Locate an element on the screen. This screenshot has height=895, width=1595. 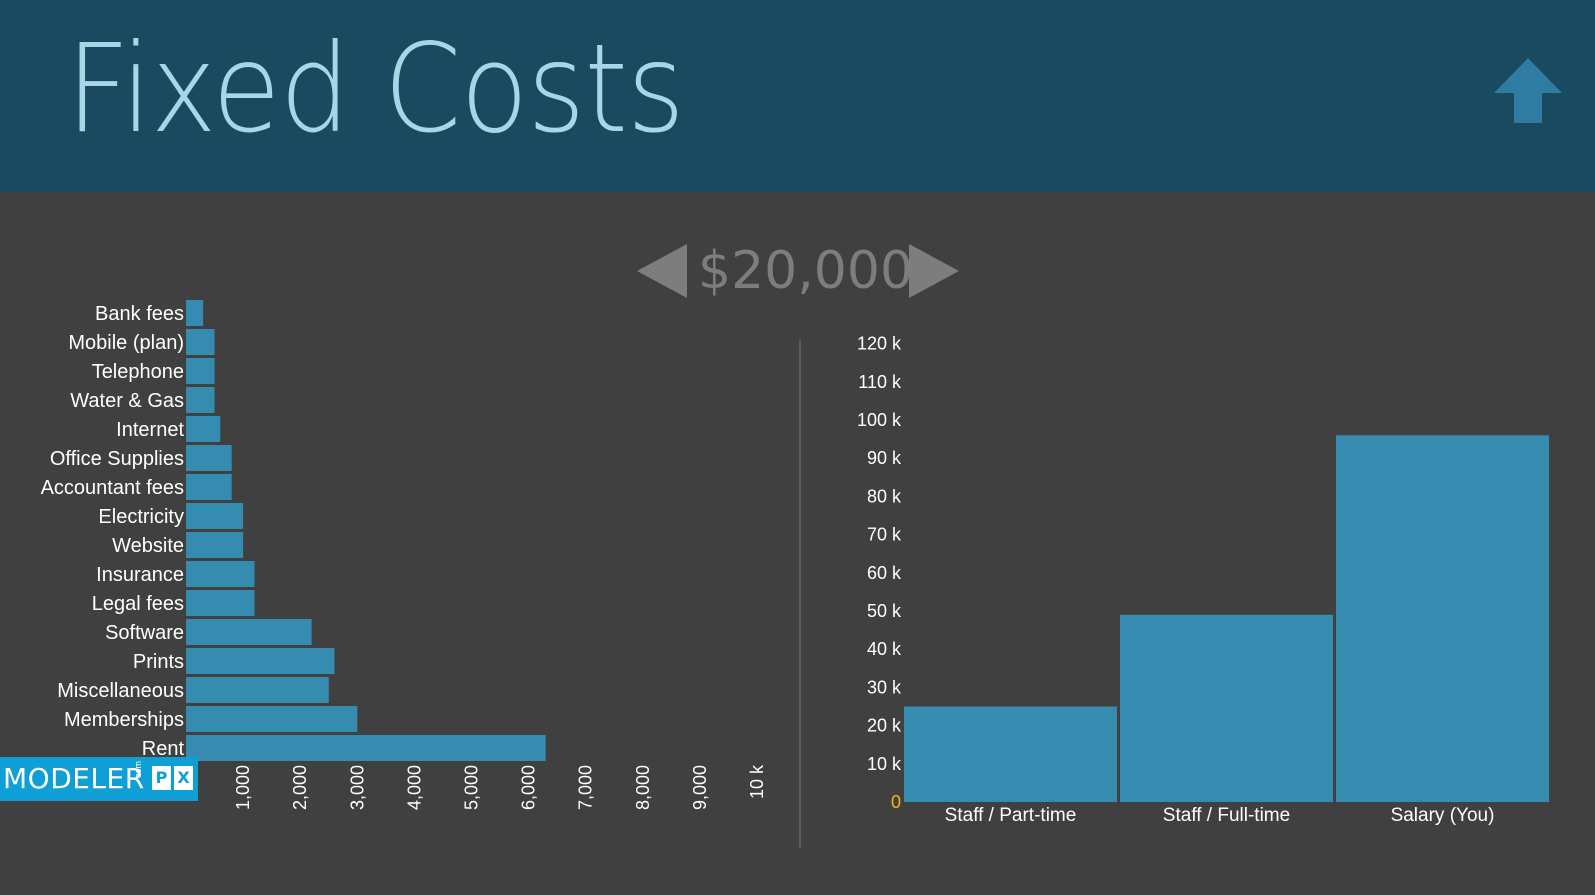
bar-electricity is located at coordinates (215, 516).